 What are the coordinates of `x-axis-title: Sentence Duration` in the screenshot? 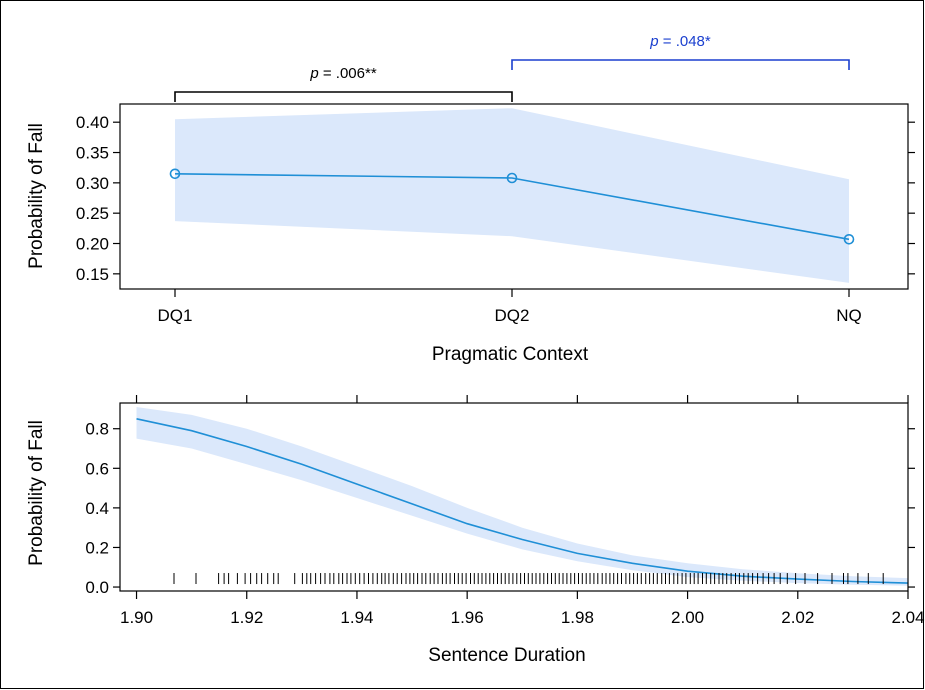 It's located at (506, 655).